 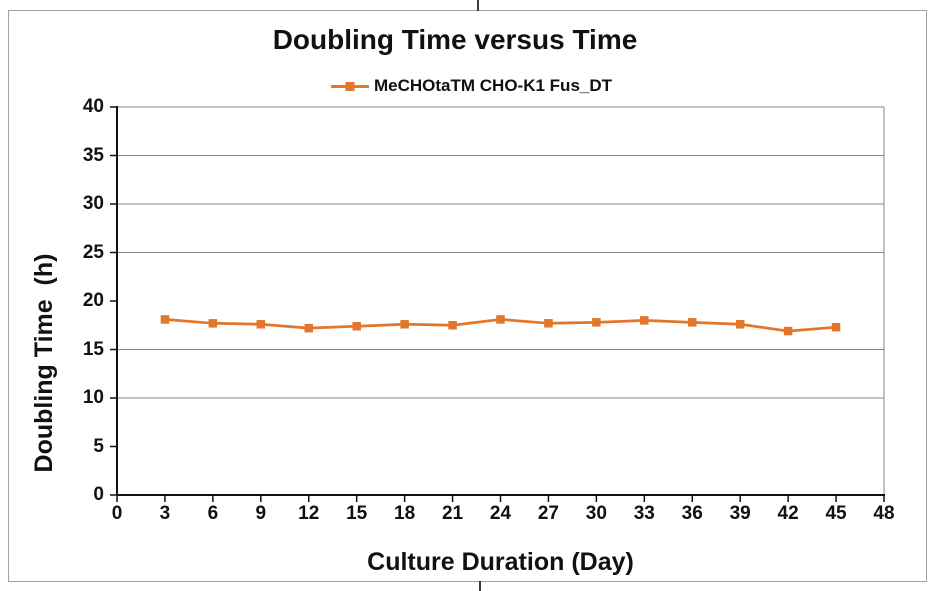 What do you see at coordinates (788, 513) in the screenshot?
I see `x-tick-label: 42` at bounding box center [788, 513].